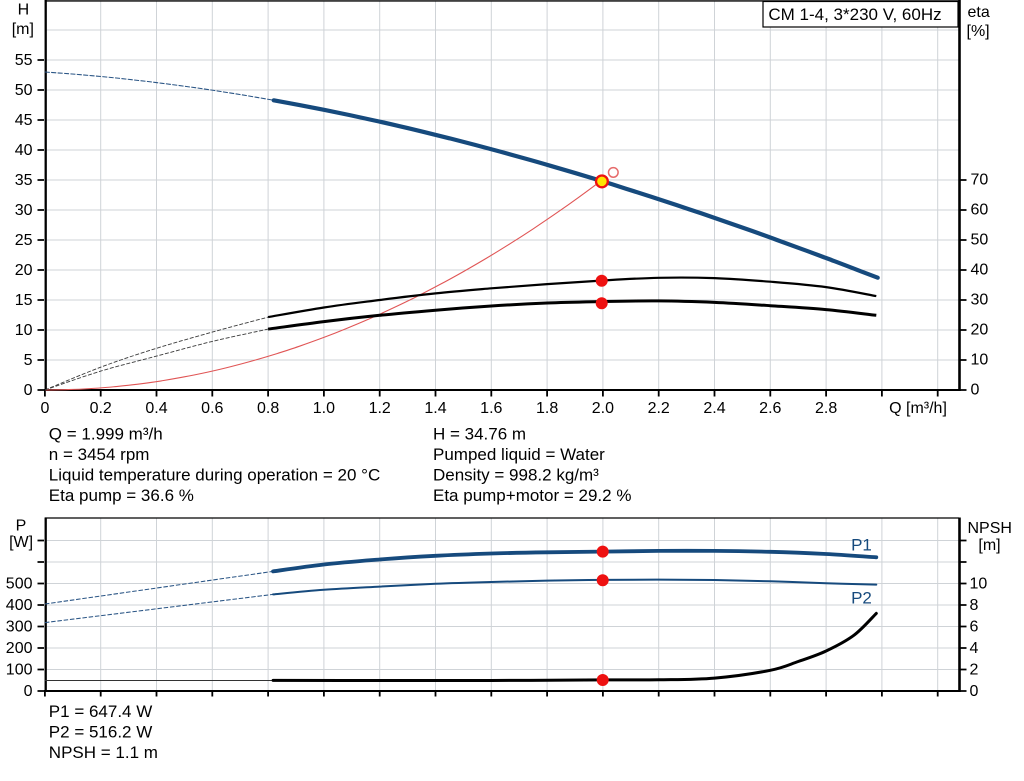 This screenshot has width=1024, height=781. Describe the element at coordinates (990, 528) in the screenshot. I see `svg-text: NPSH` at that location.